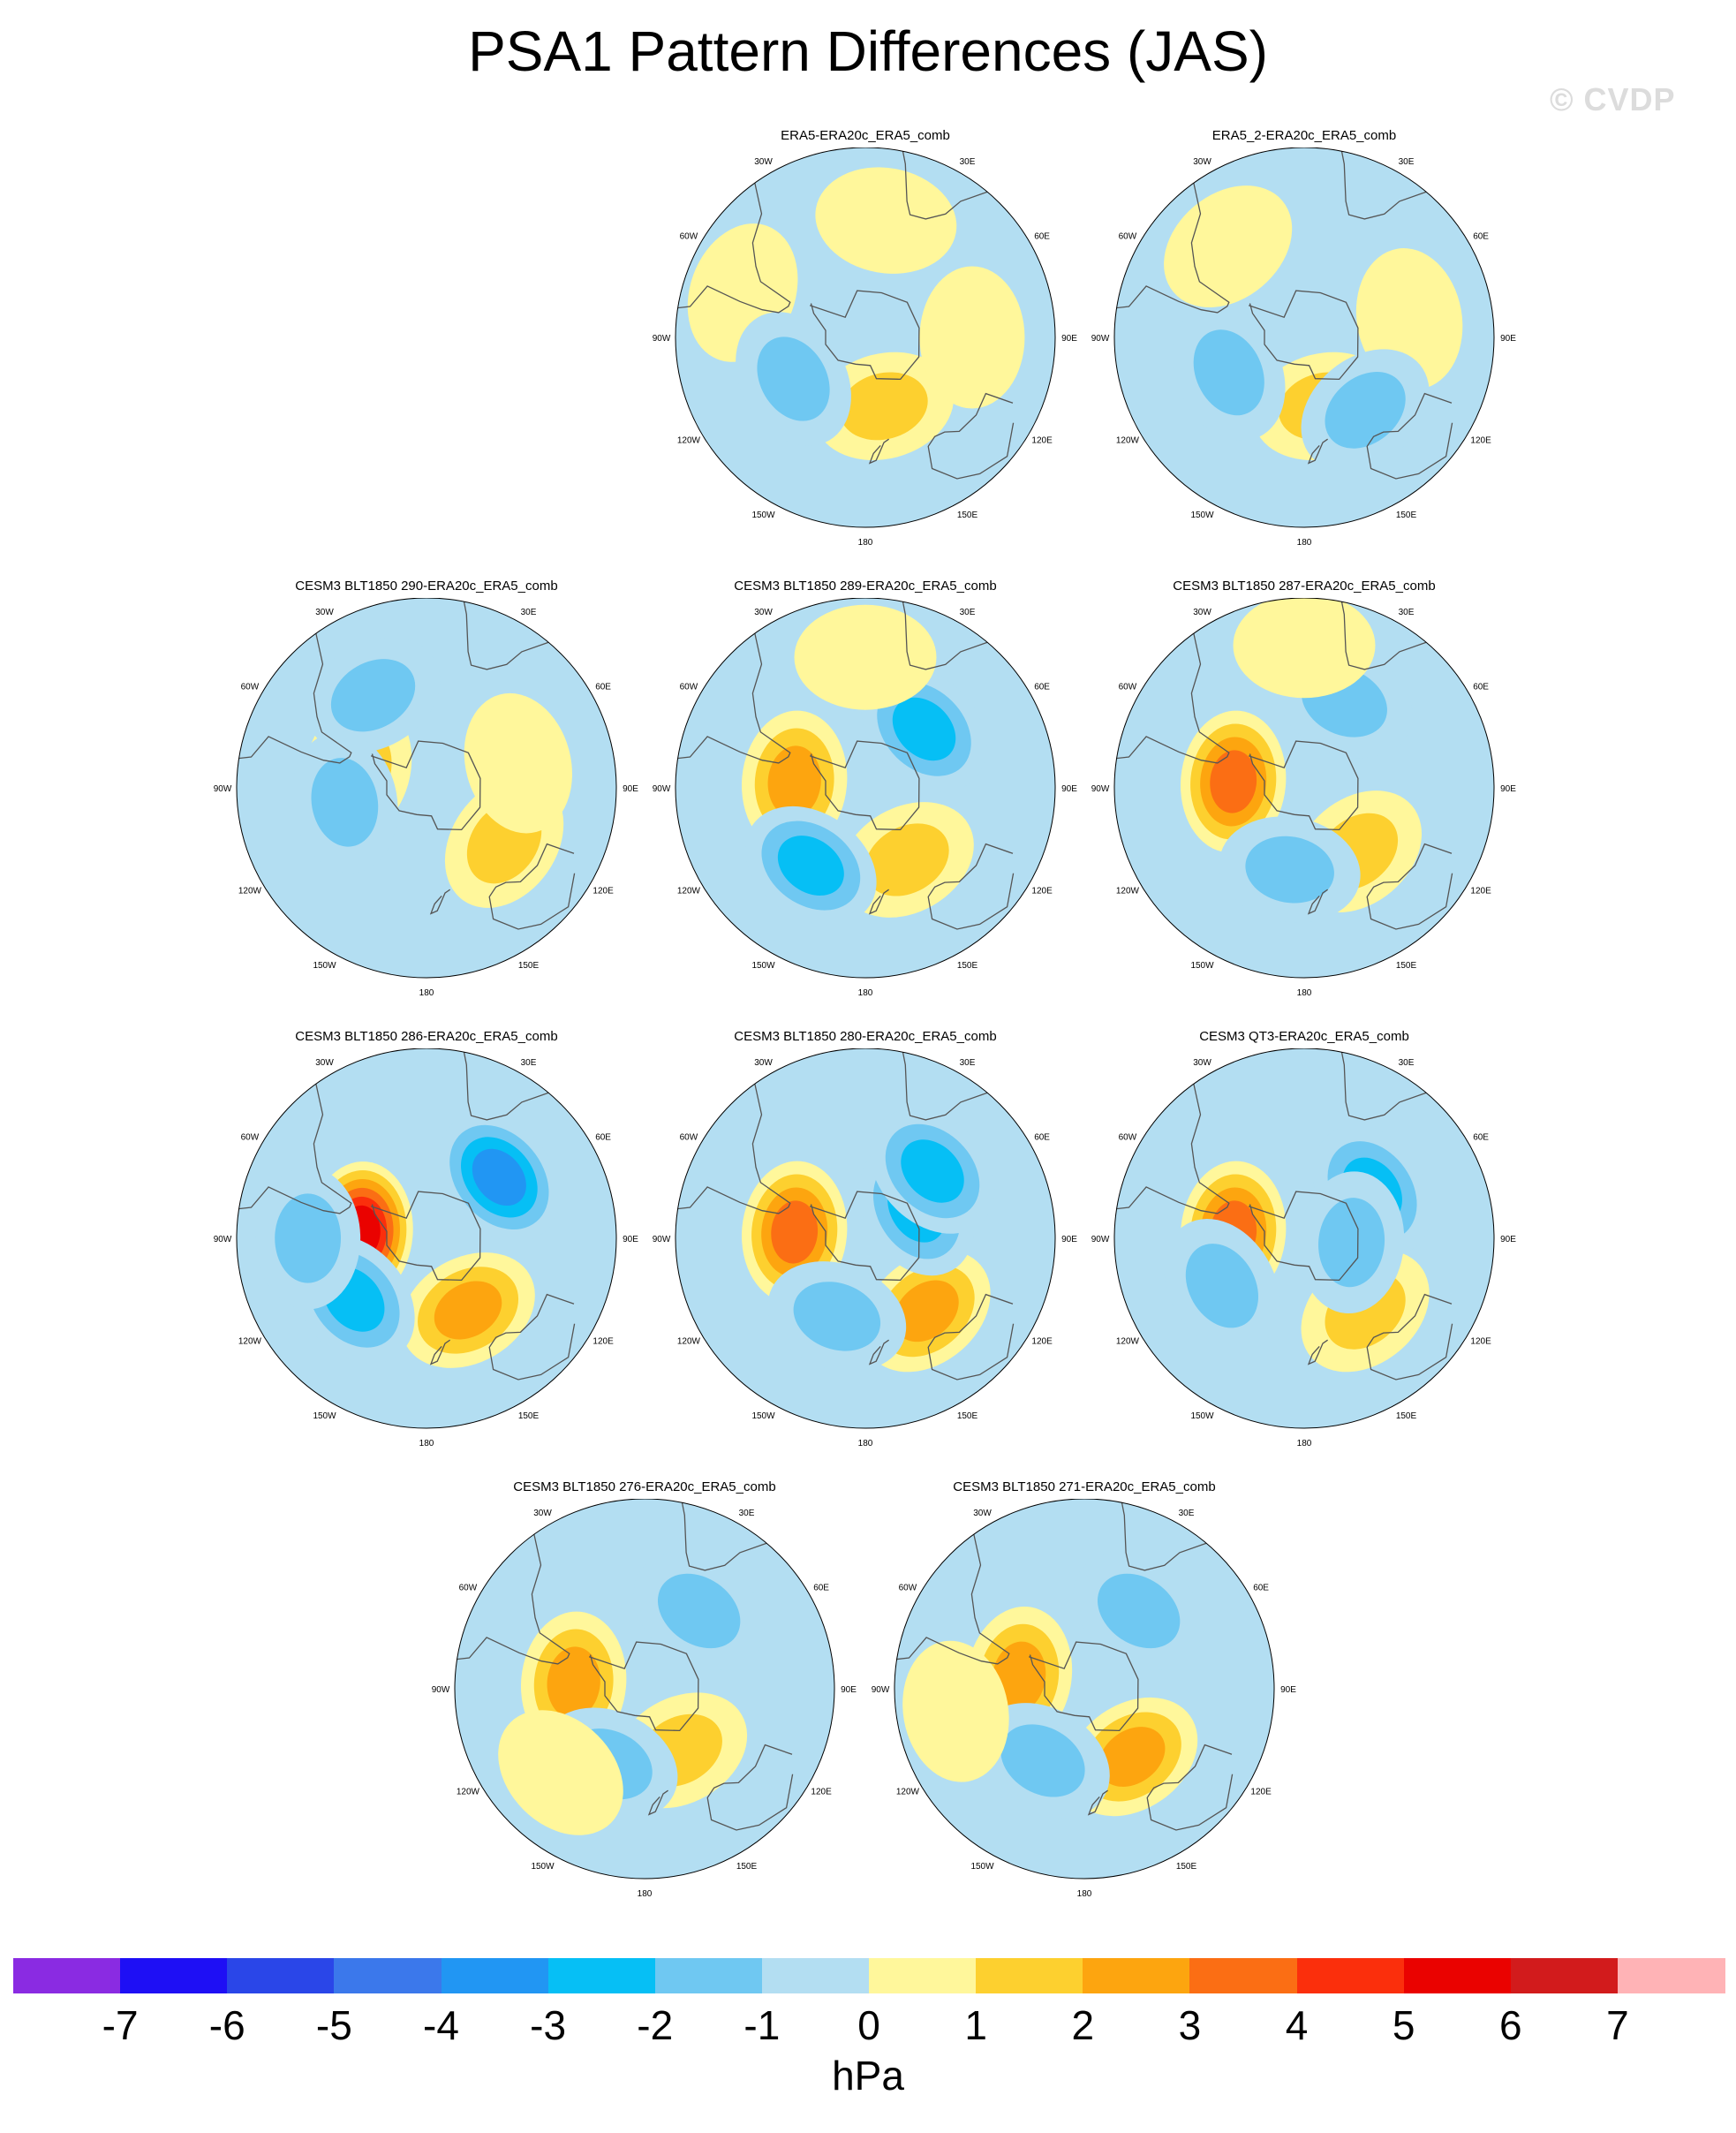 The width and height of the screenshot is (1736, 2133). Describe the element at coordinates (427, 1036) in the screenshot. I see `panel-title: CESM3 BLT1850 286-ERA20c_ERA5_comb` at that location.